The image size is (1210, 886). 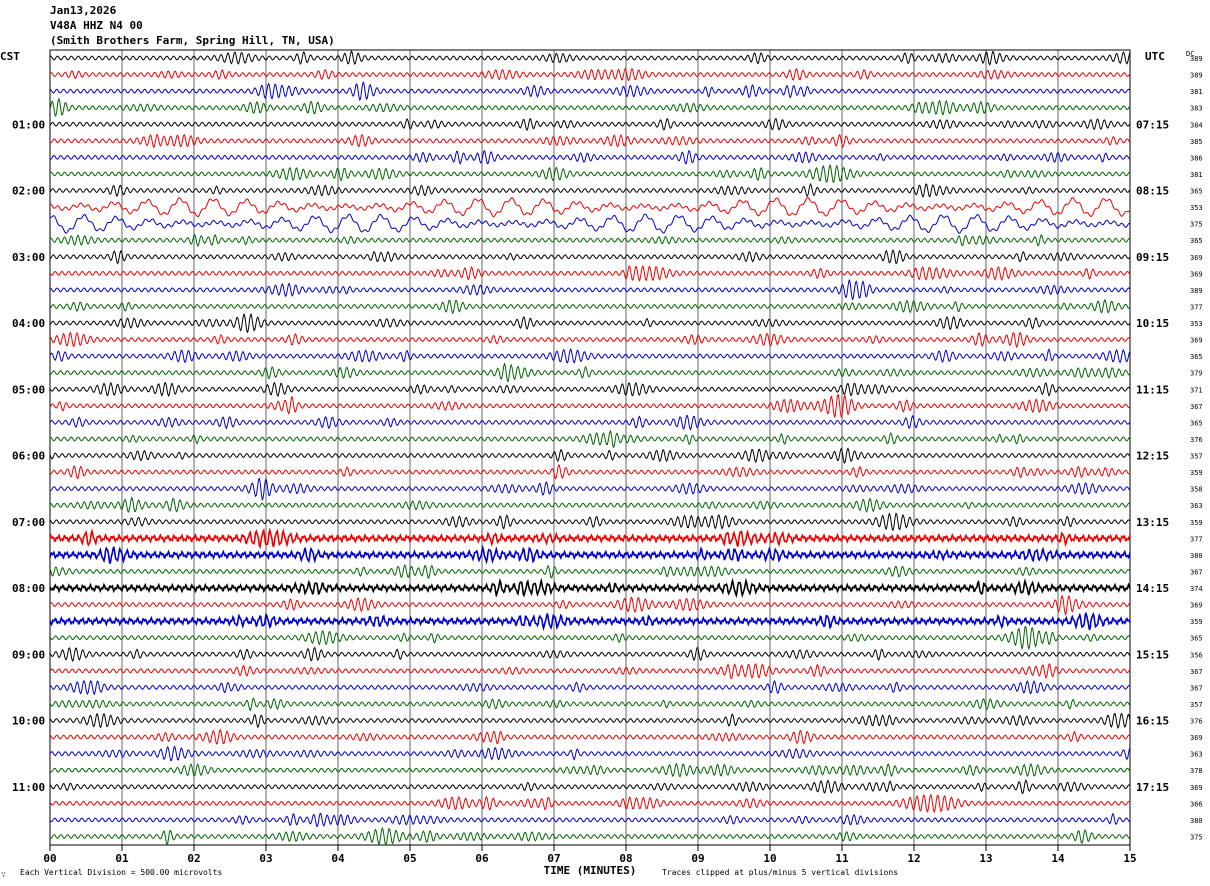 I want to click on x-tick-label: 11, so click(x=842, y=858).